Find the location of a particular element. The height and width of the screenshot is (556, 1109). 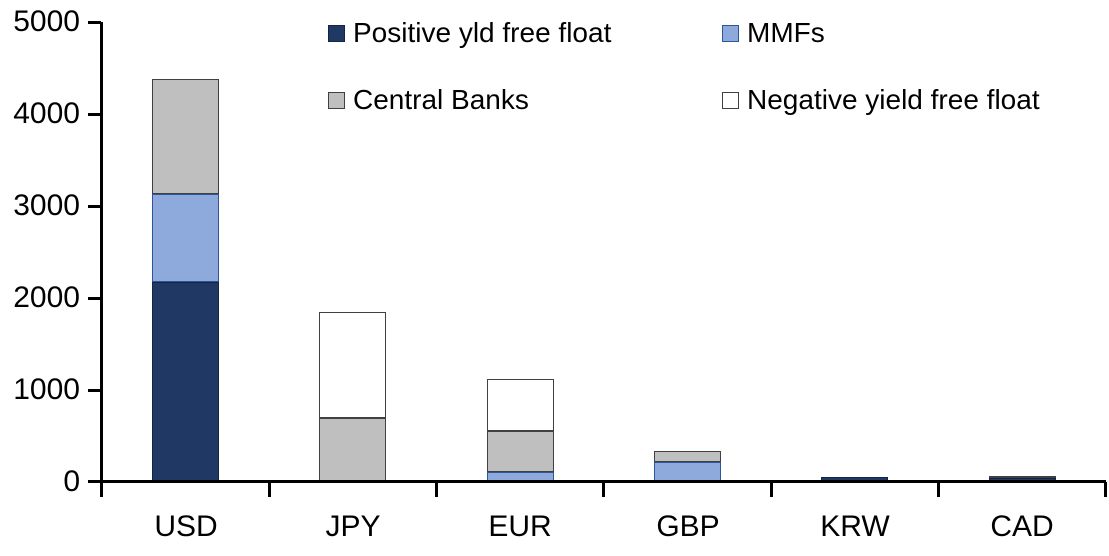

x-axis-line is located at coordinates (603, 481).